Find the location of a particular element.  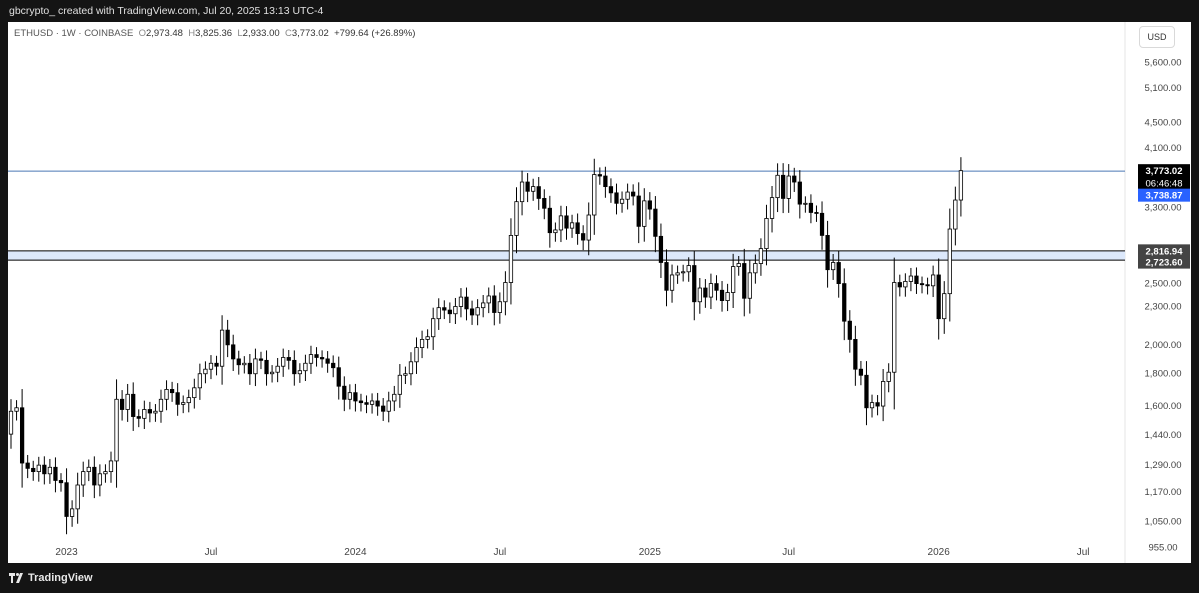

y-tick-label: 1,600.00 is located at coordinates (1163, 406).